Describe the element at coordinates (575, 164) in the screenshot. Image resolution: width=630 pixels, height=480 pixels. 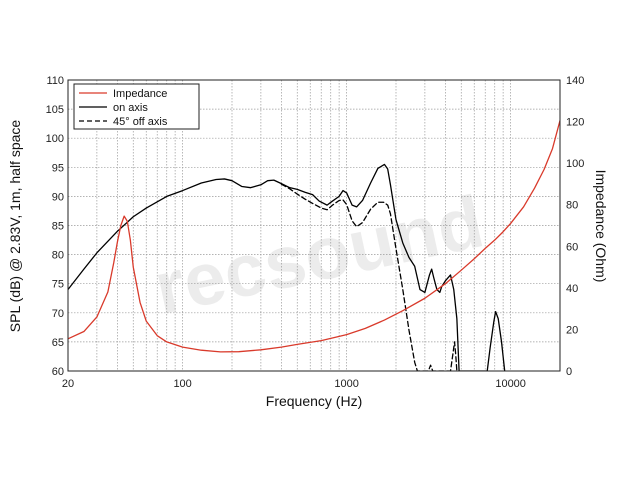
I see `y-right-tick-label: 100` at that location.